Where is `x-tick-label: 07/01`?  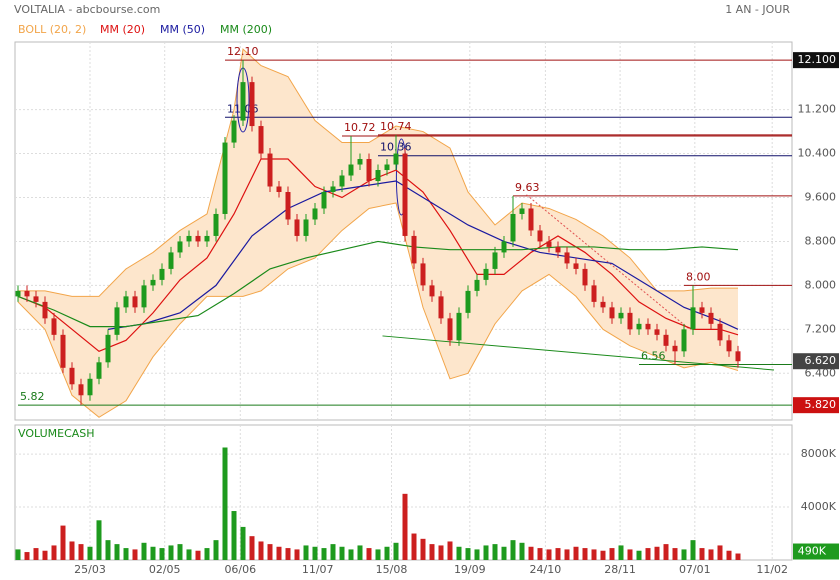 x-tick-label: 07/01 is located at coordinates (695, 569).